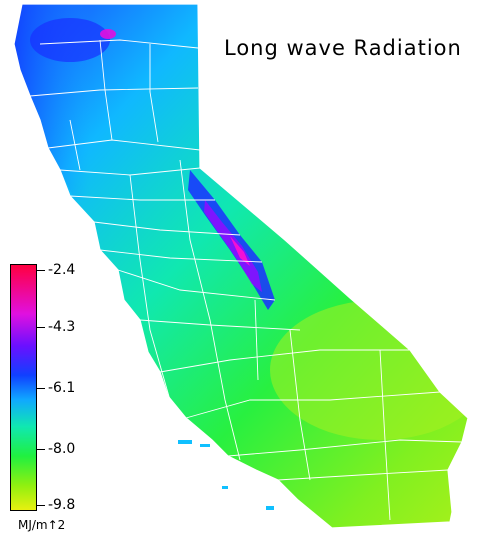  What do you see at coordinates (23, 387) in the screenshot?
I see `color-scale-bar` at bounding box center [23, 387].